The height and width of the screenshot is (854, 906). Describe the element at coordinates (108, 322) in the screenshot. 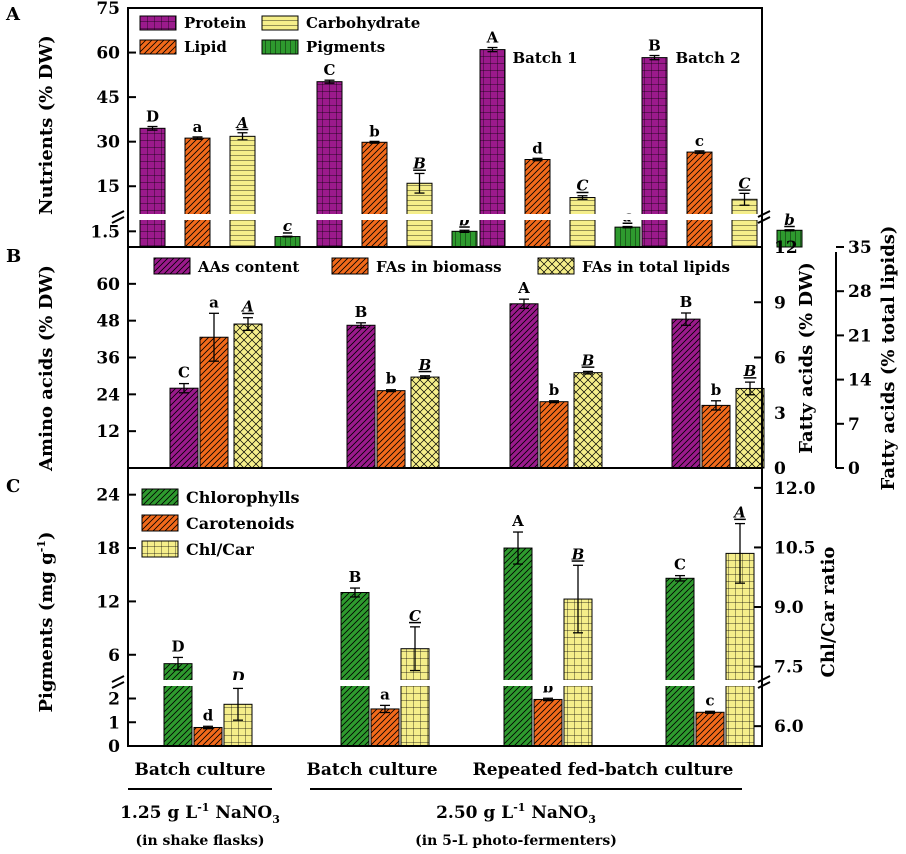

I see `panel-b-ytick-3: 48` at that location.